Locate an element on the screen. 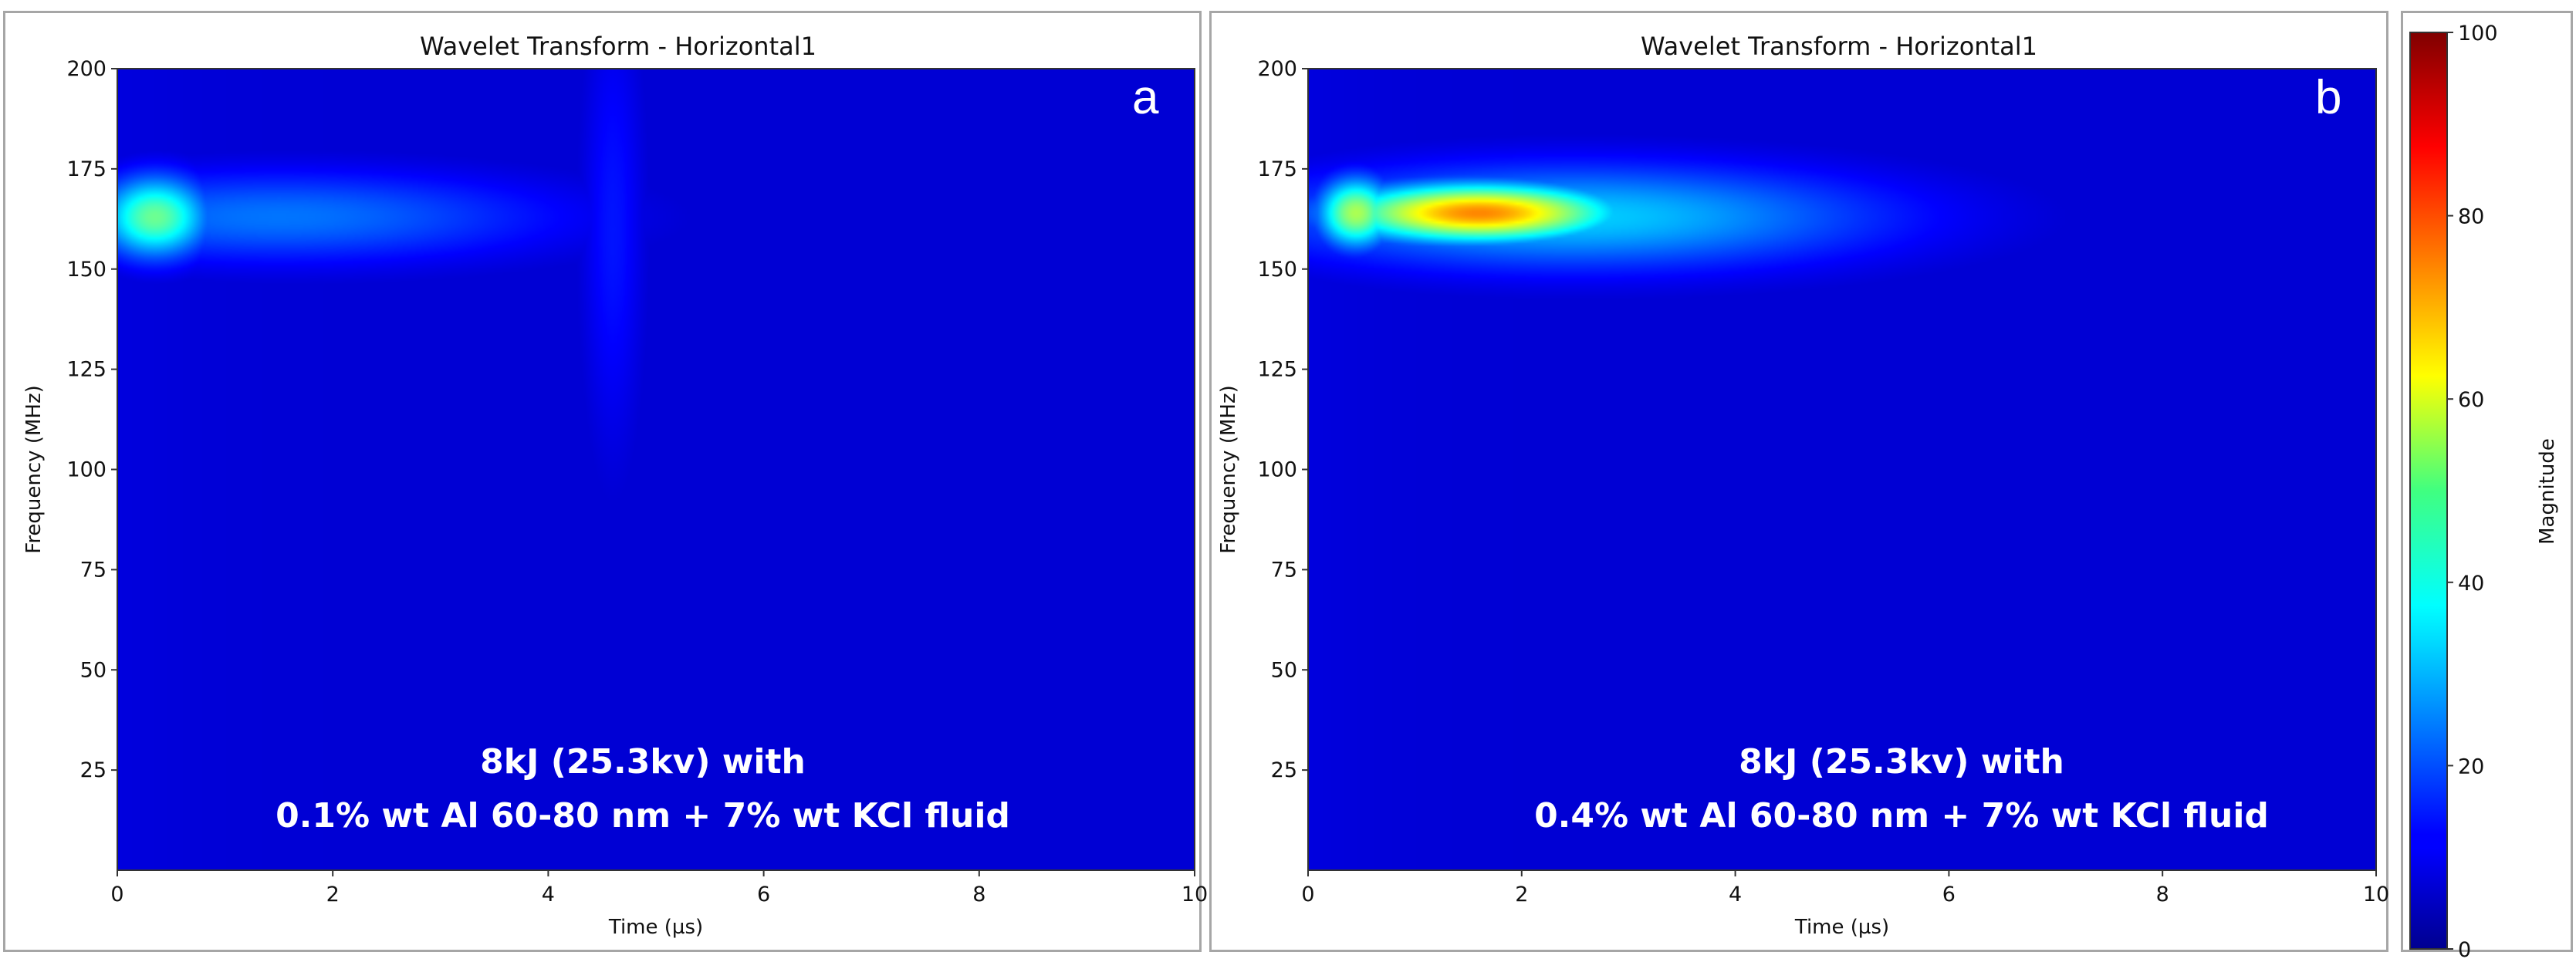  annotation-a-line2: 0.1% wt Al 60-80 nm + 7% wt KCl fluid is located at coordinates (643, 816).